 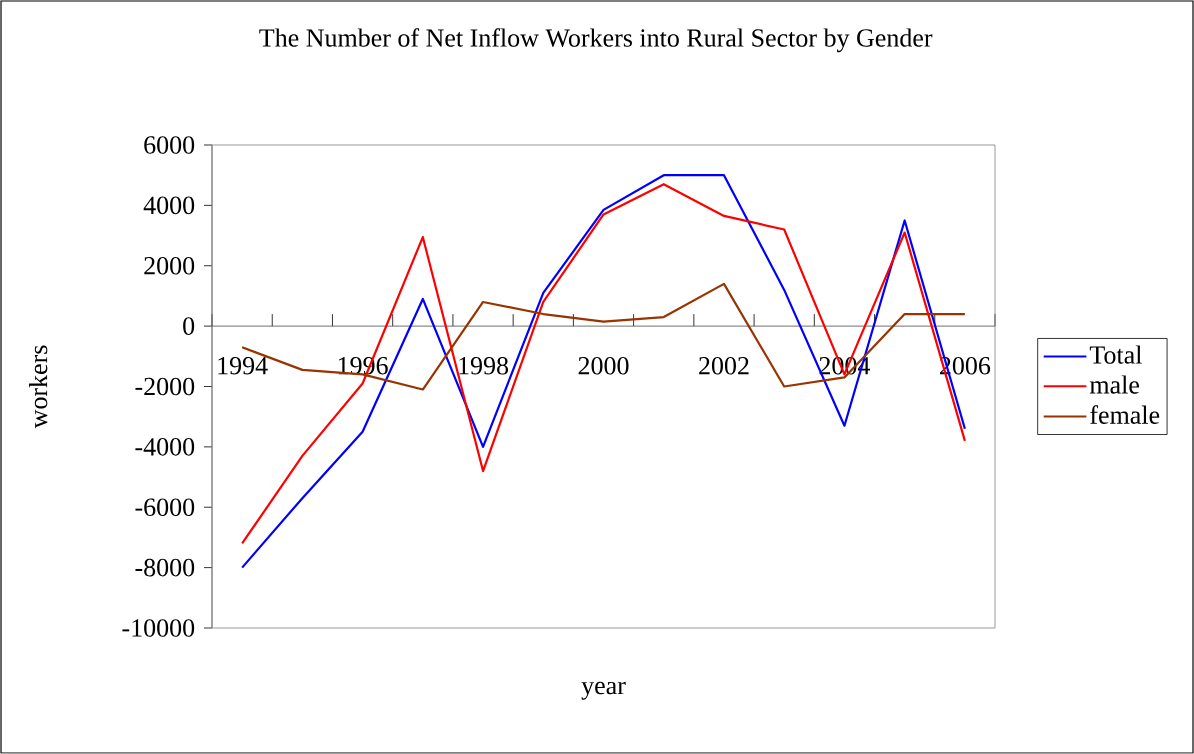 What do you see at coordinates (596, 40) in the screenshot?
I see `chart-title: The Number of Net Inflow Workers into Rural Sector by Gender` at bounding box center [596, 40].